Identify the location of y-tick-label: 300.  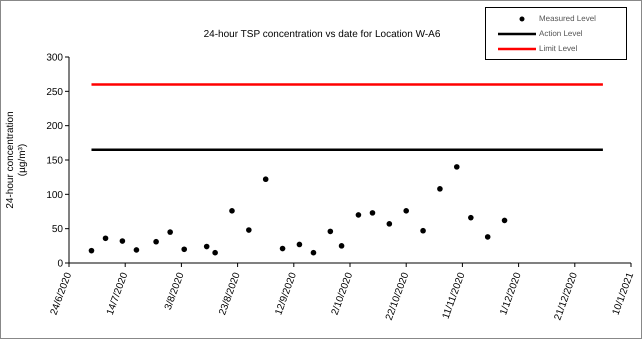
(55, 58).